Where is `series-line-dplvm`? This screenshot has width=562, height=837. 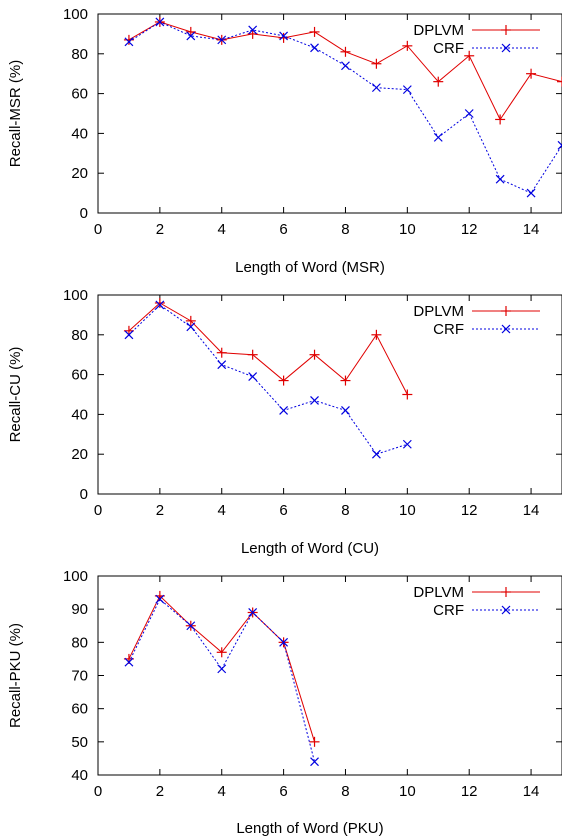 series-line-dplvm is located at coordinates (268, 348).